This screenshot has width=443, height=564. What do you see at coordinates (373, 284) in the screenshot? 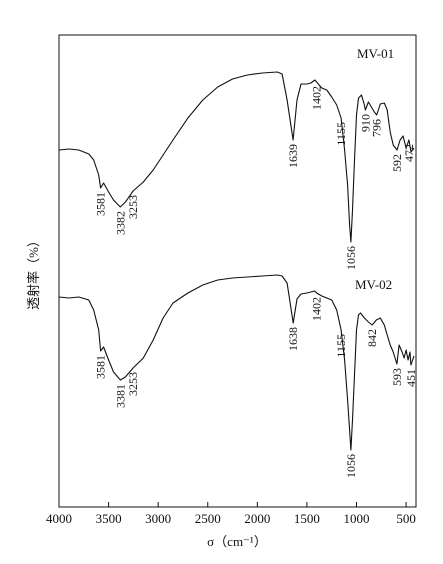
I see `series-label-mv-02: MV-02` at bounding box center [373, 284].